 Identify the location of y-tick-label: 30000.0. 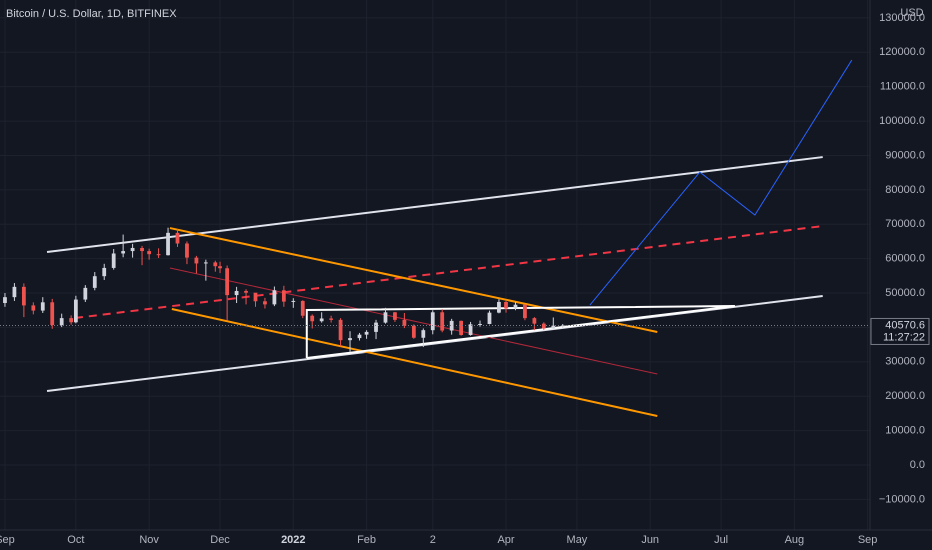
(905, 362).